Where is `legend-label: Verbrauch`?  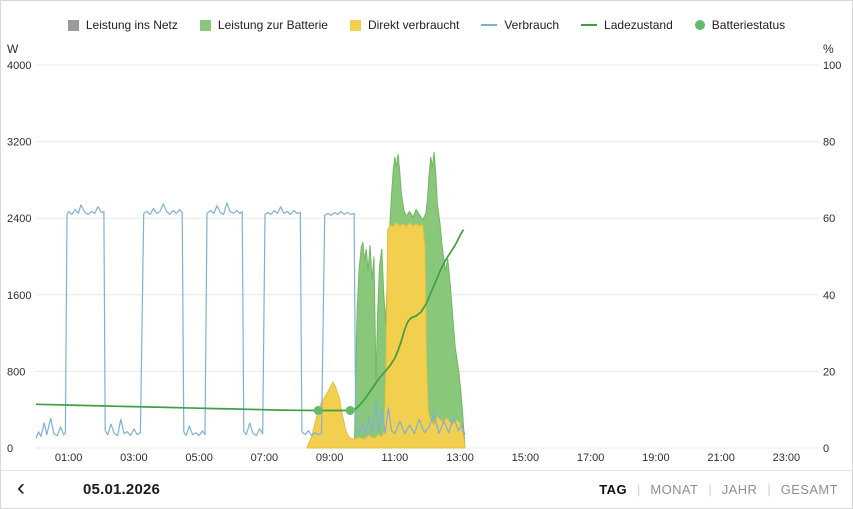
legend-label: Verbrauch is located at coordinates (532, 25).